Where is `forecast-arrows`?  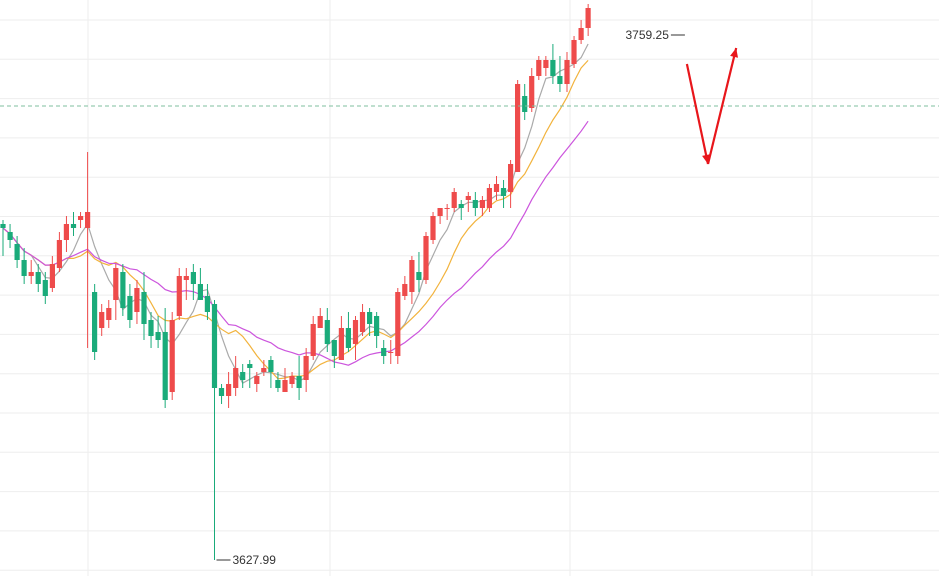
forecast-arrows is located at coordinates (711, 106).